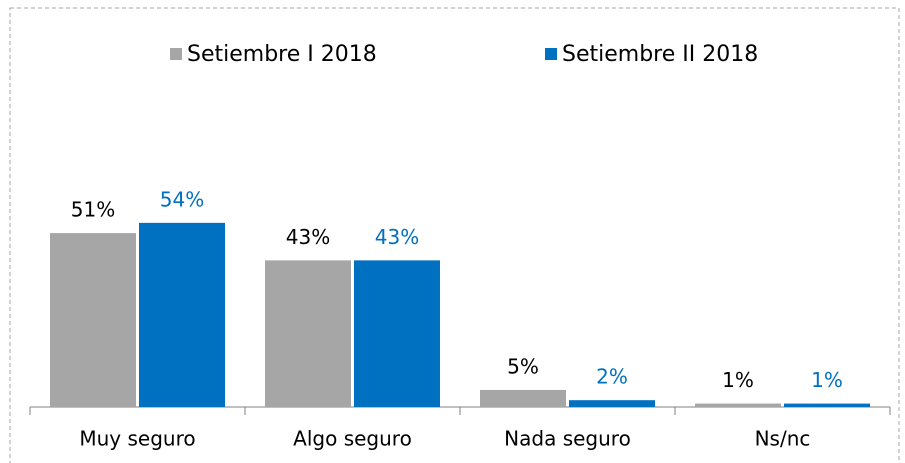 This screenshot has height=463, width=905. I want to click on data-label: 51%, so click(93, 210).